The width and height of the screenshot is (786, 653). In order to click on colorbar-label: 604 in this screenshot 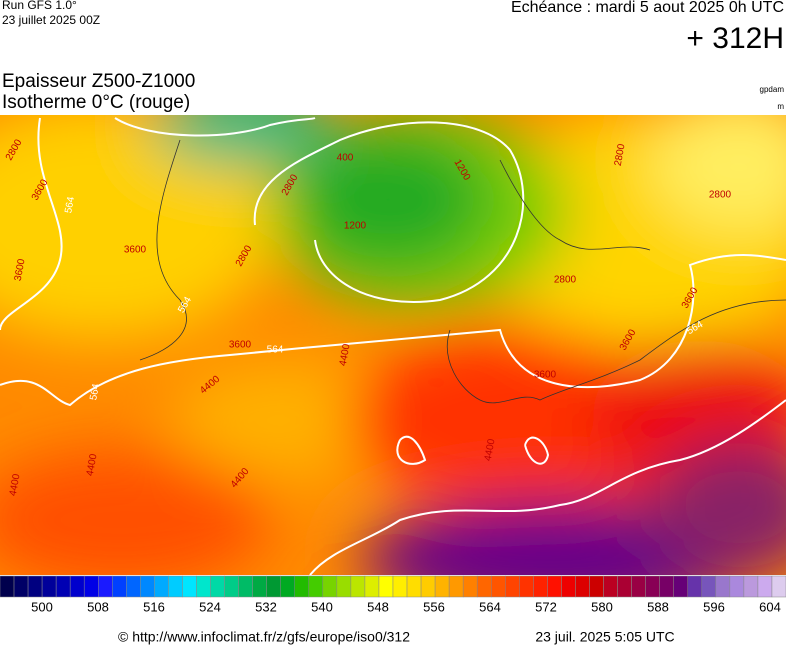, I will do `click(770, 606)`.